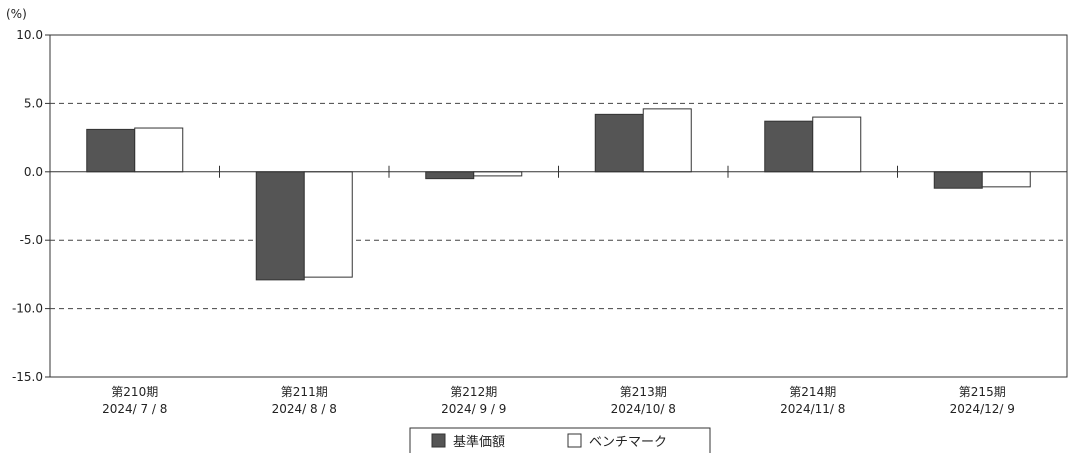 The image size is (1068, 453). Describe the element at coordinates (280, 226) in the screenshot. I see `bar-s0-c1` at that location.